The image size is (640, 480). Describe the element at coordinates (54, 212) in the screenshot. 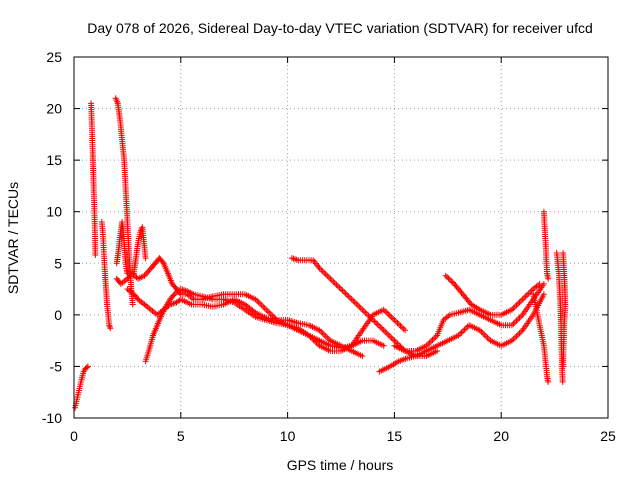

I see `y-tick-label: 10` at that location.